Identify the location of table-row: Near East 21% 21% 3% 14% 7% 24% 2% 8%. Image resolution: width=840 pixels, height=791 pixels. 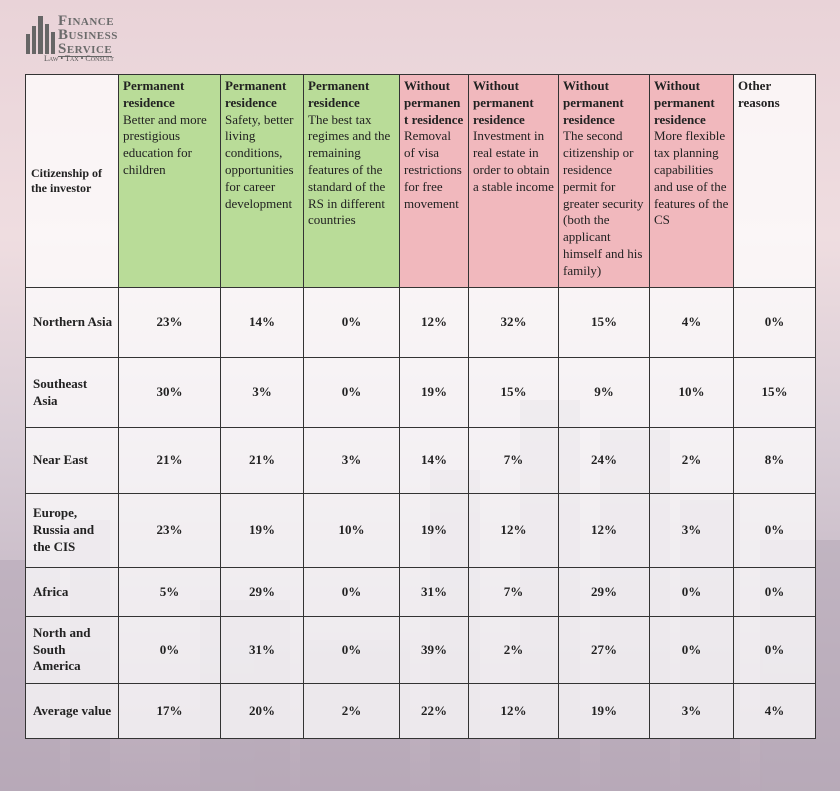
(420, 460).